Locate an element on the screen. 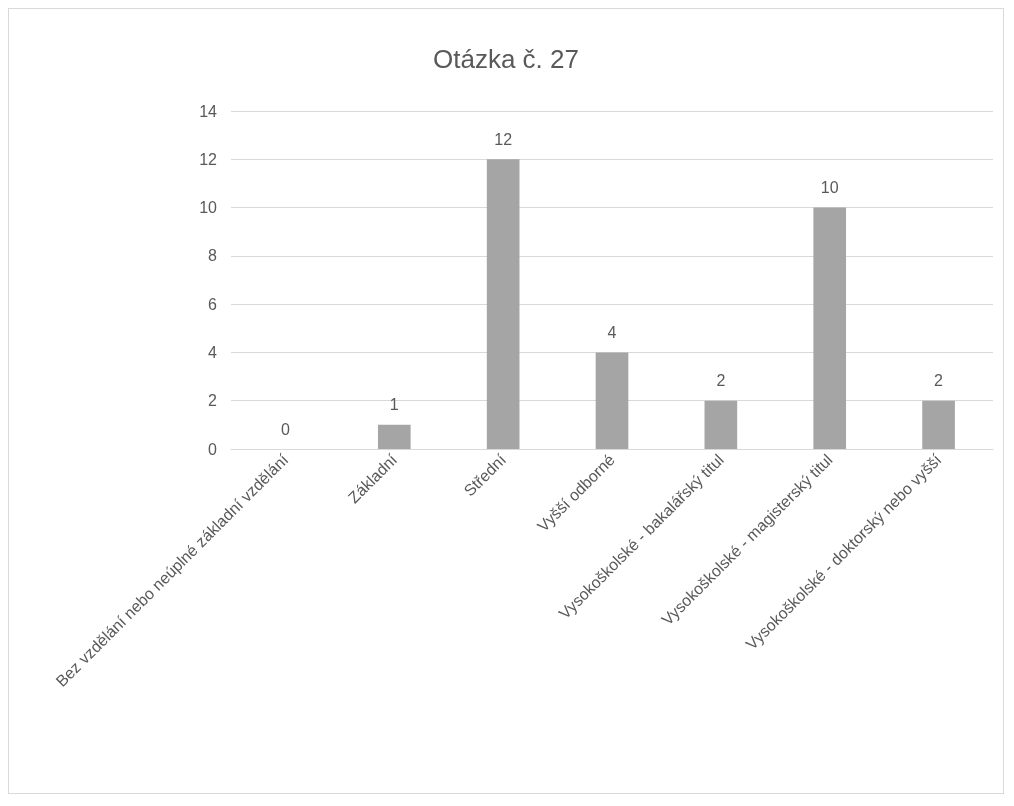 This screenshot has width=1014, height=806. data-label: 12 is located at coordinates (503, 139).